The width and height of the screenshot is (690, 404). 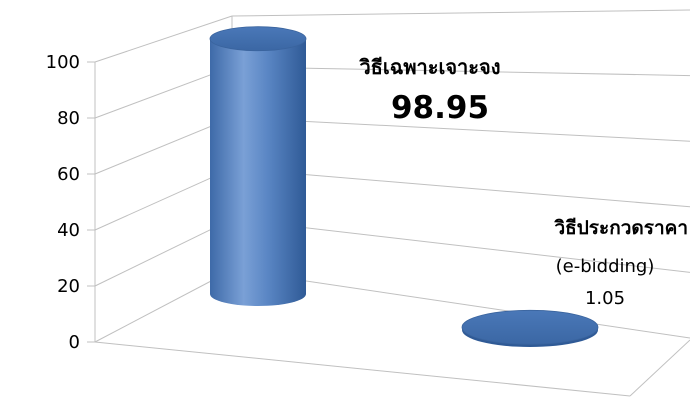 What do you see at coordinates (659, 368) in the screenshot?
I see `floor-right-edge` at bounding box center [659, 368].